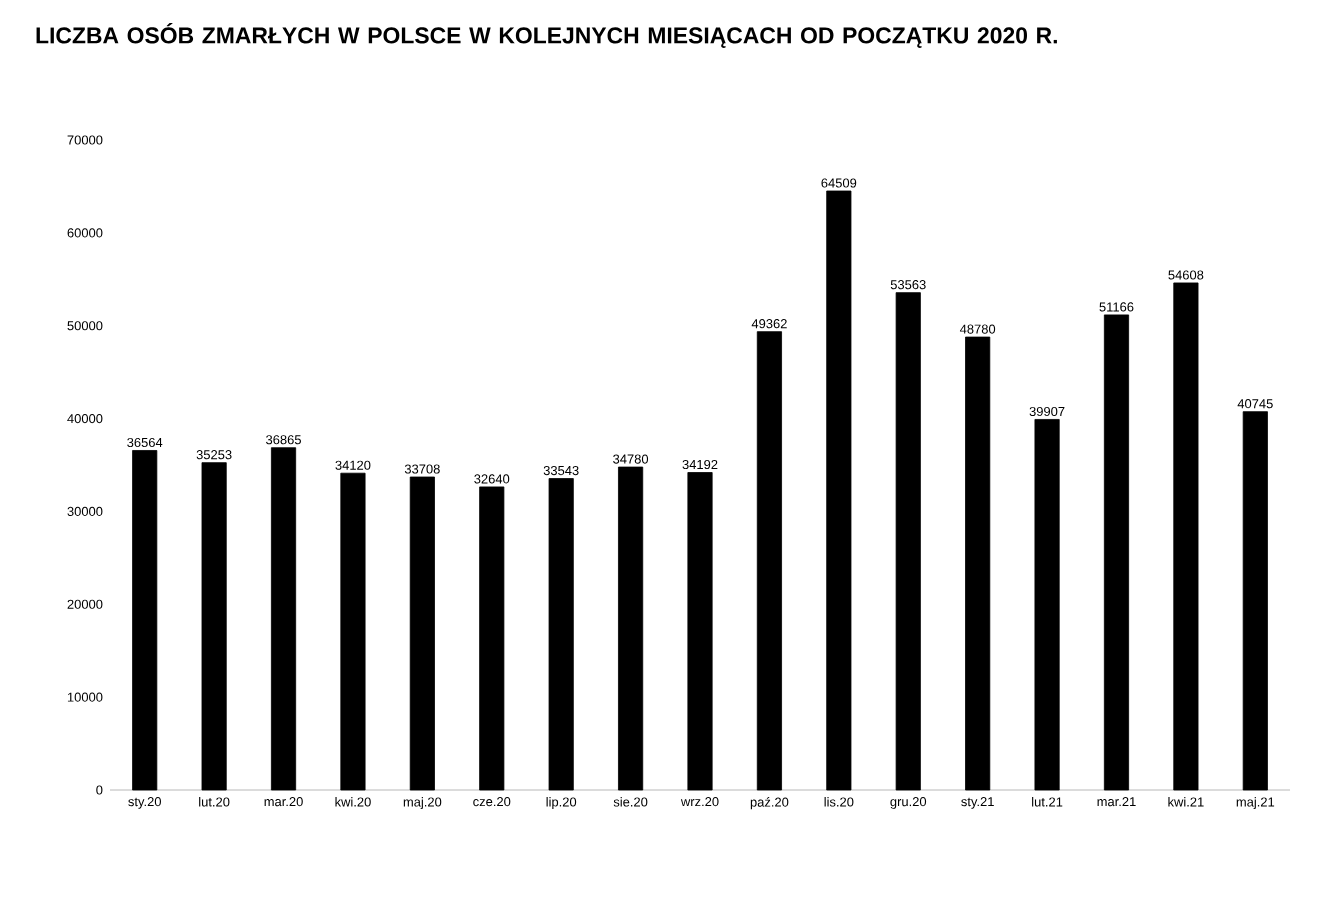  What do you see at coordinates (546, 35) in the screenshot?
I see `chart-title: LICZBA OSÓB ZMARŁYCH W POLSCE W KOLEJNYCH MIESIĄCACH OD POCZĄTKU 2020 R.` at bounding box center [546, 35].